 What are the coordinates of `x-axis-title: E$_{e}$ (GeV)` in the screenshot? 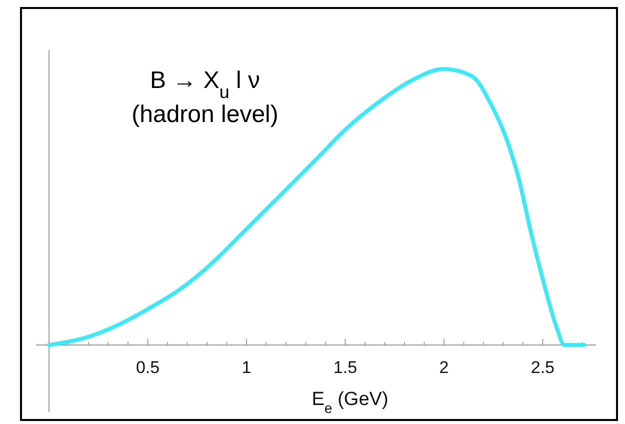 It's located at (350, 403).